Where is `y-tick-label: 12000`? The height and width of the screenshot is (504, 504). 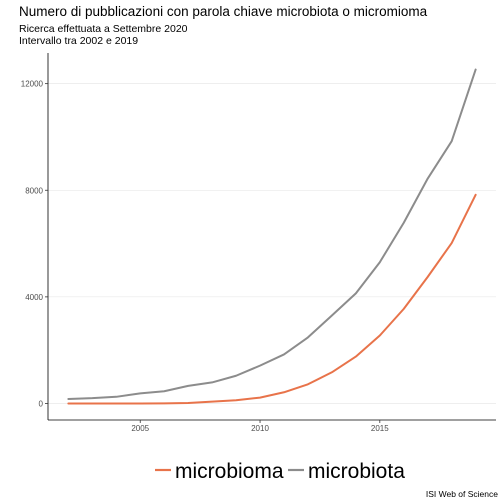 y-tick-label: 12000 is located at coordinates (32, 84).